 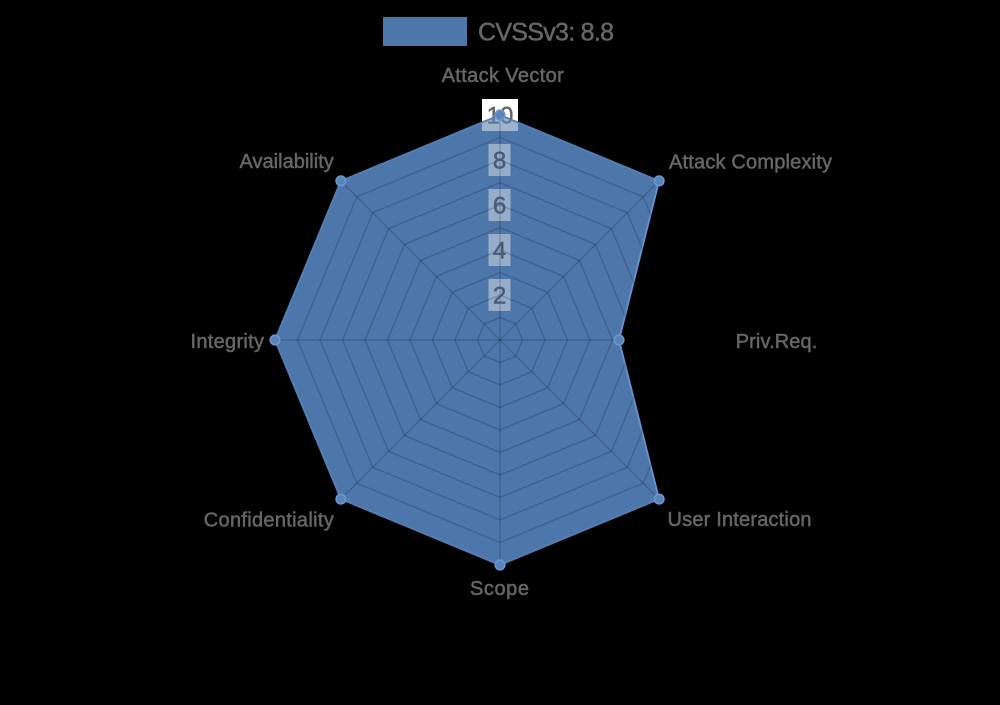 What do you see at coordinates (499, 251) in the screenshot?
I see `svg-text: 4` at bounding box center [499, 251].